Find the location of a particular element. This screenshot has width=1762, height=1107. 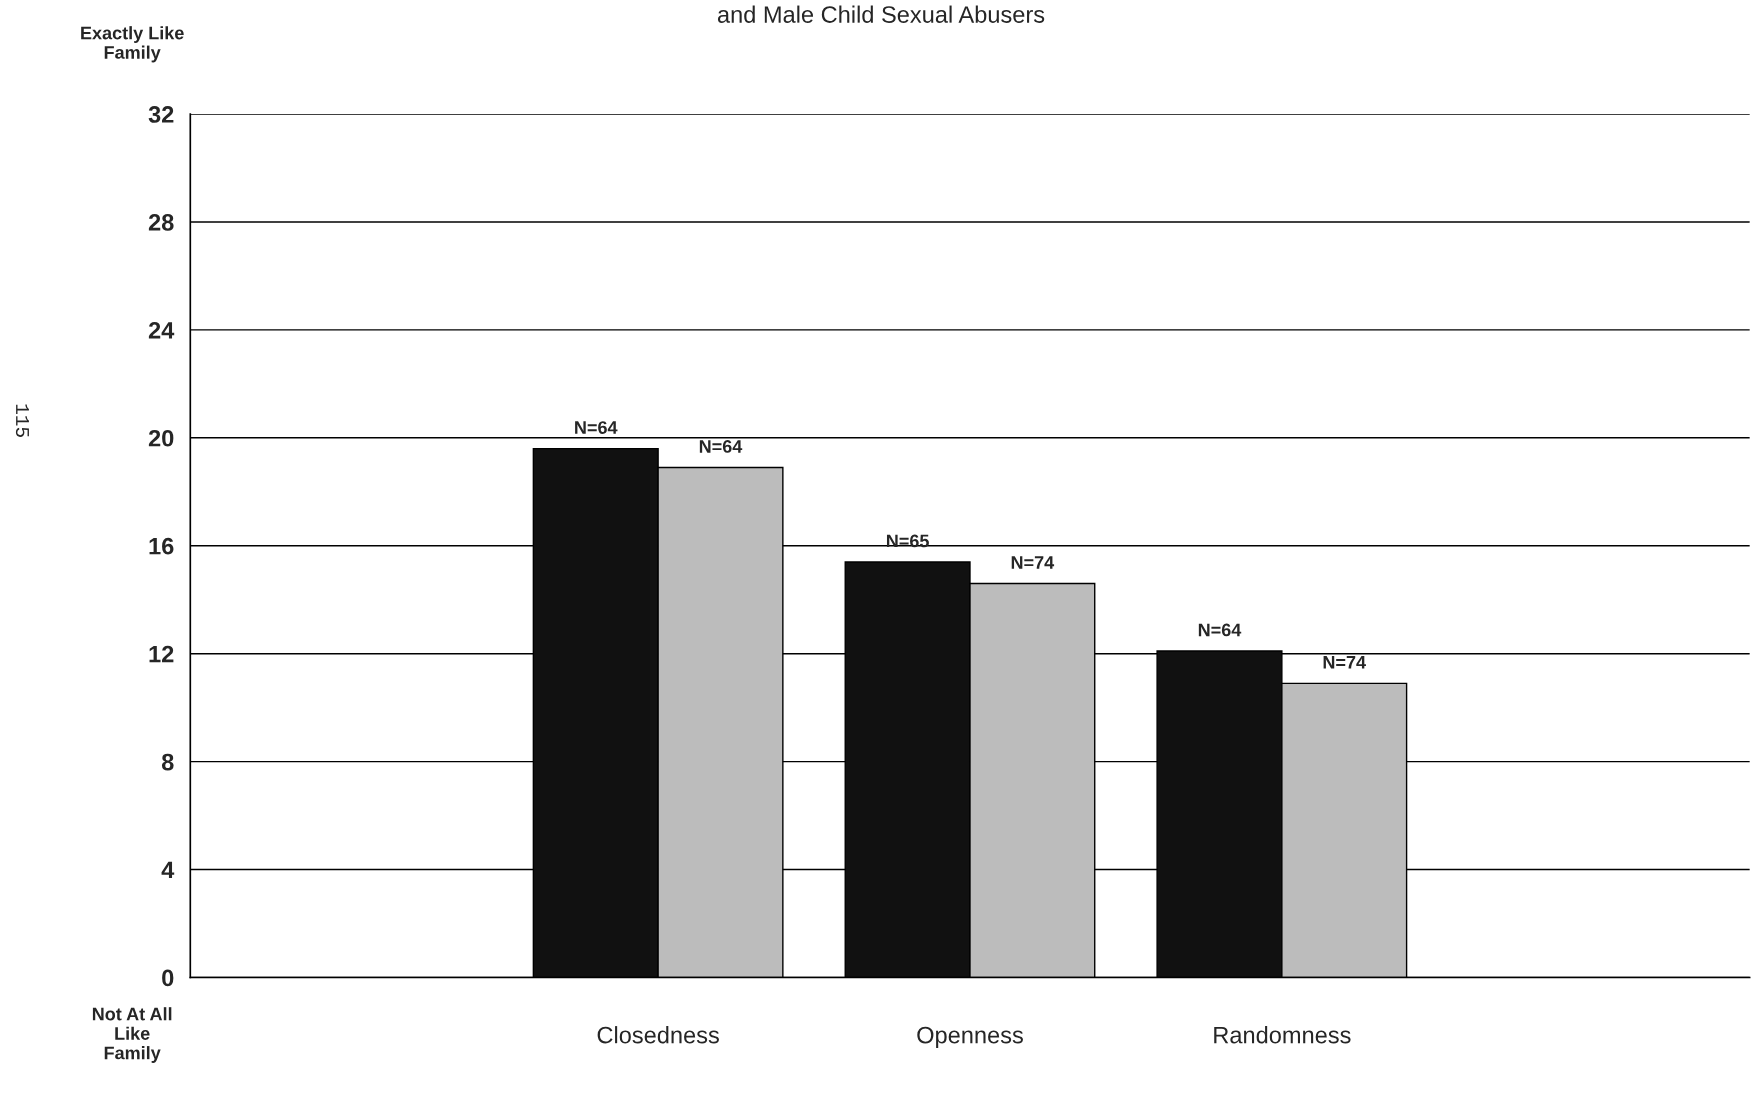

y-tick-label: 32 is located at coordinates (161, 114).